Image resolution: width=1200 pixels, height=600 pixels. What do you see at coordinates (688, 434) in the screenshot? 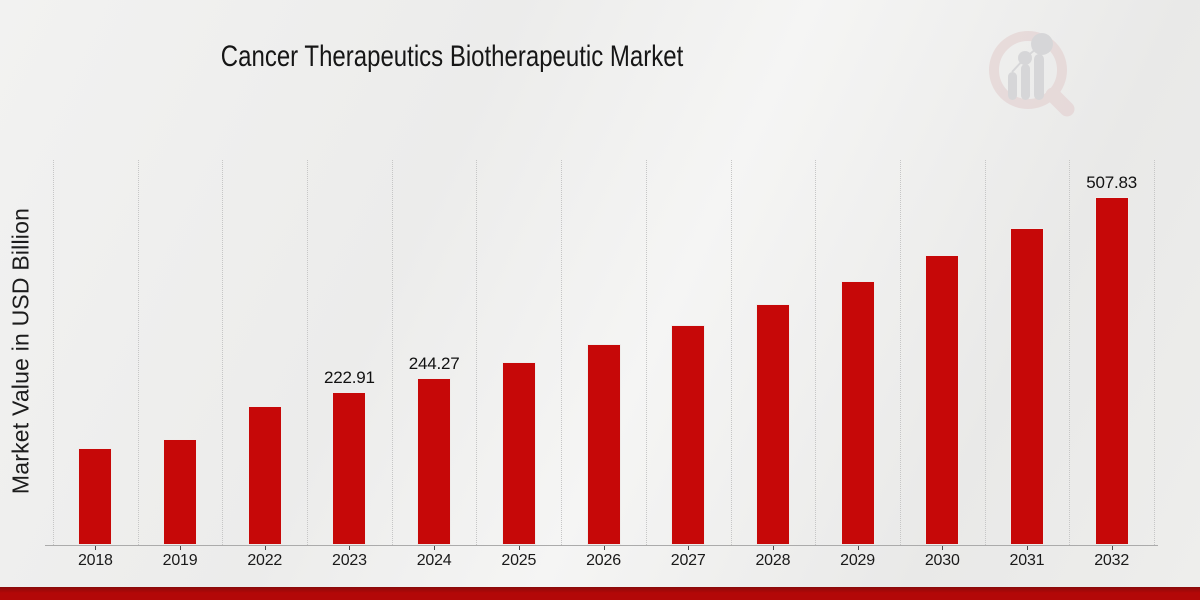
I see `bar-2027` at bounding box center [688, 434].